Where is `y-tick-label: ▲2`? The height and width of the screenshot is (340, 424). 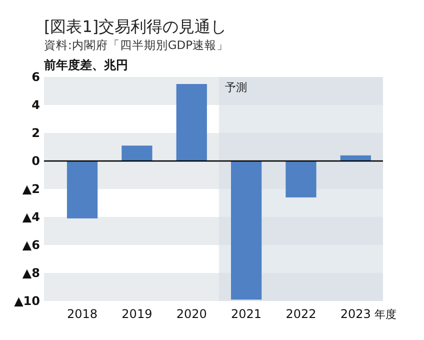
y-tick-label: ▲2 is located at coordinates (31, 189).